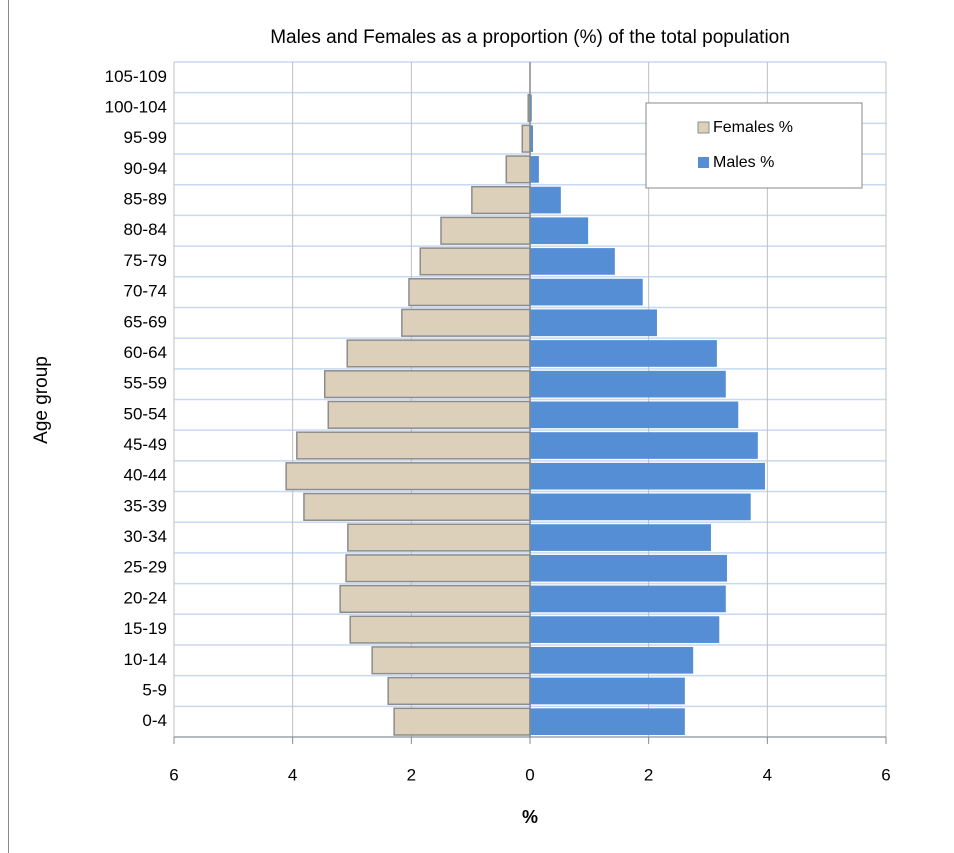 This screenshot has height=853, width=954. I want to click on y-tick-label: 100-104, so click(136, 107).